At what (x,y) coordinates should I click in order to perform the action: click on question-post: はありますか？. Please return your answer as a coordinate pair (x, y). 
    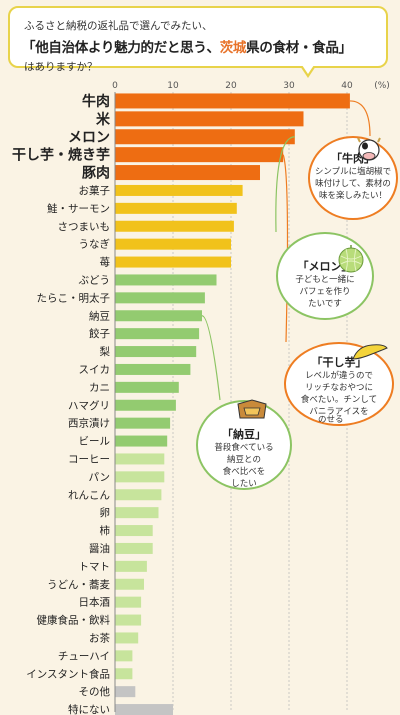
    Looking at the image, I should click on (61, 67).